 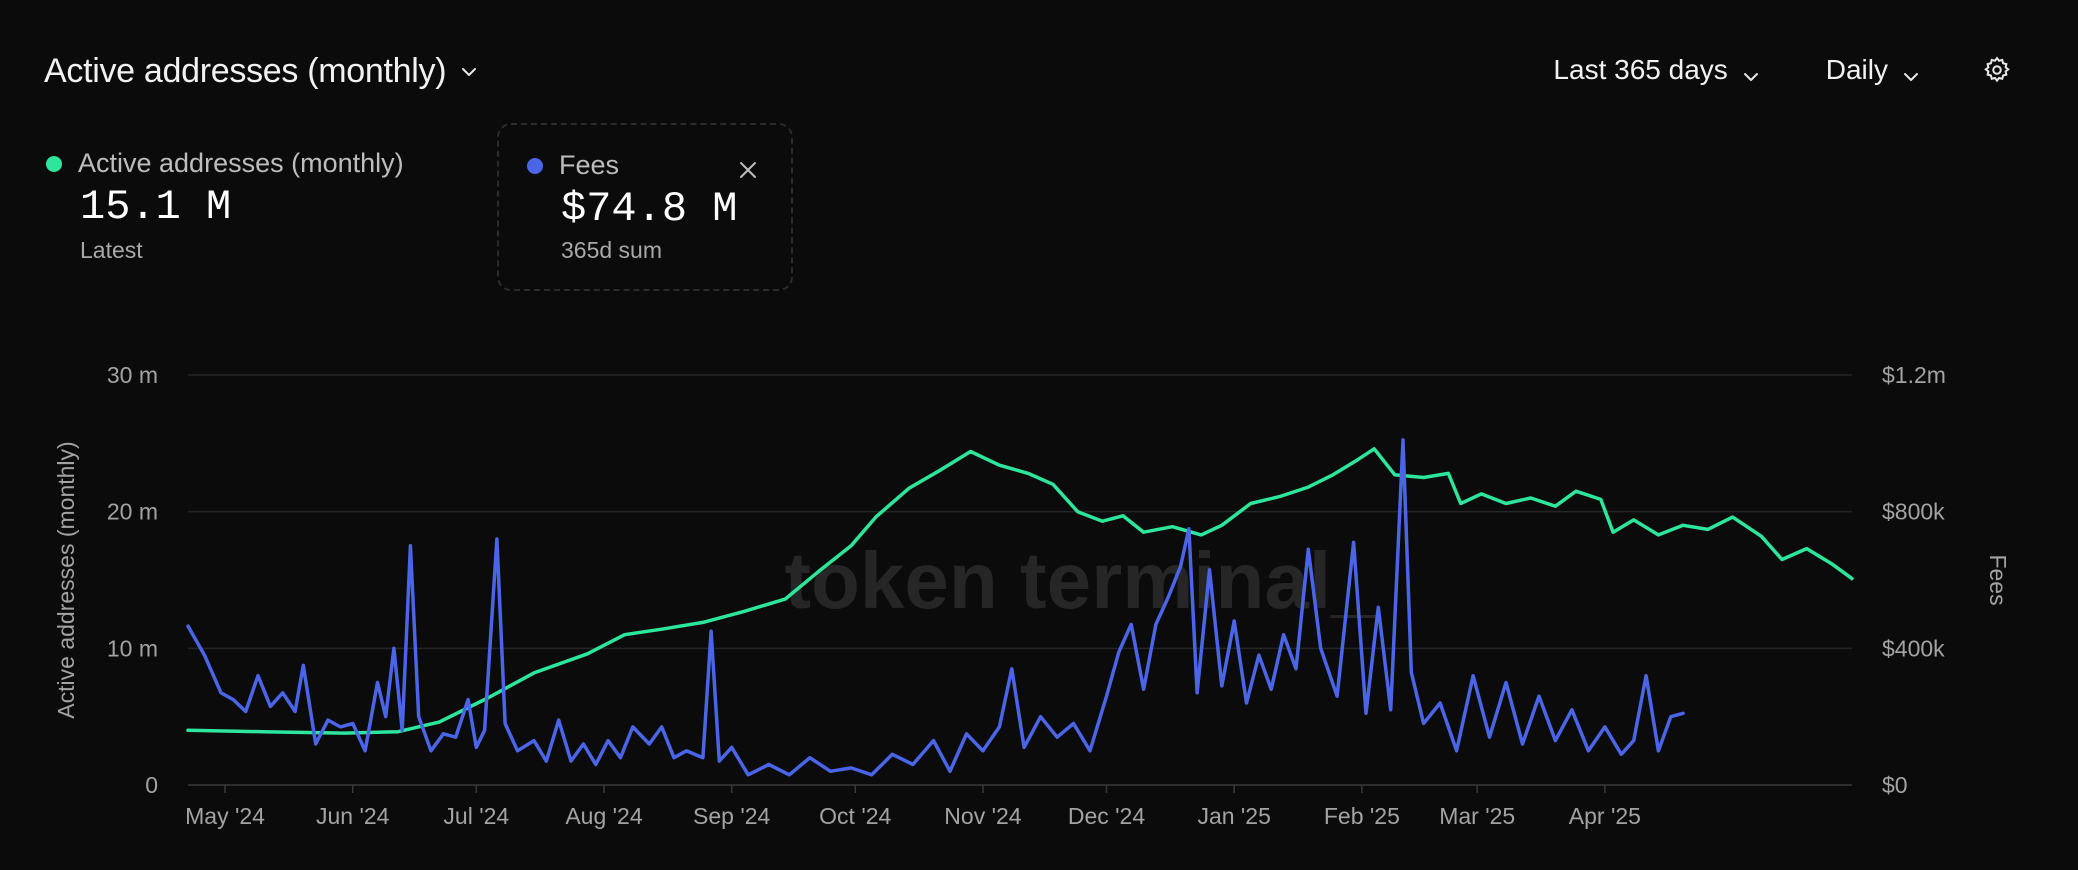 I want to click on metric-sub: 365d sum, so click(x=612, y=250).